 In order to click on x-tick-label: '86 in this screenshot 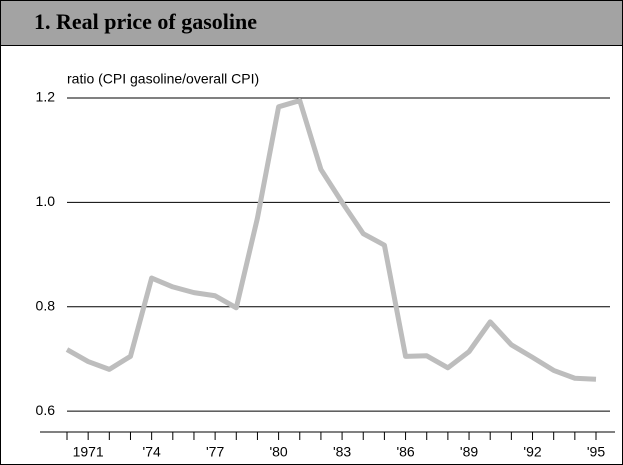, I will do `click(405, 452)`.